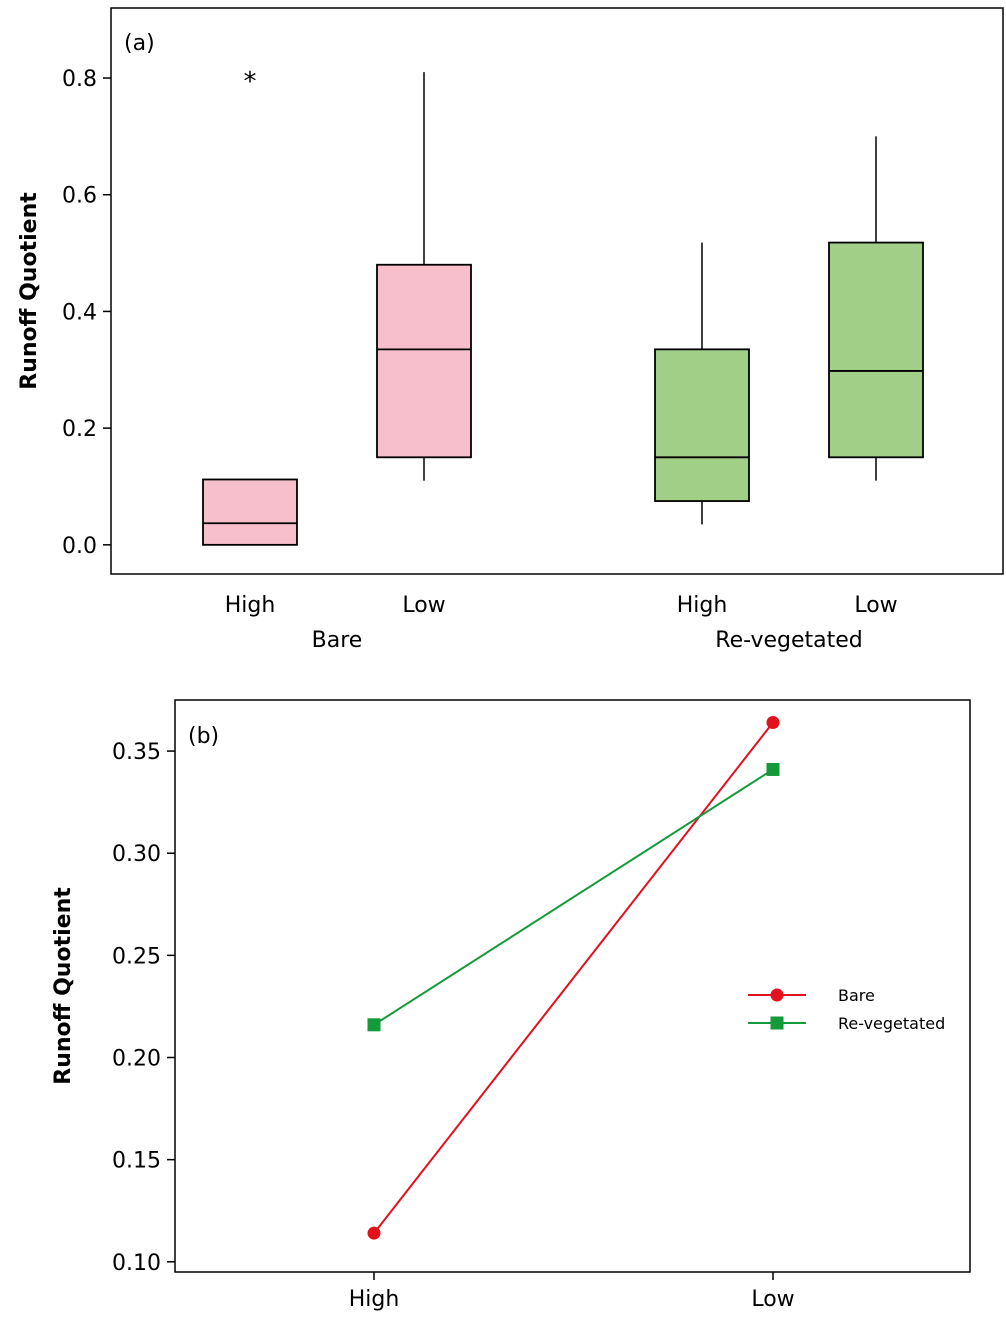 The height and width of the screenshot is (1321, 1006). I want to click on y-tick-label: 0.30, so click(136, 854).